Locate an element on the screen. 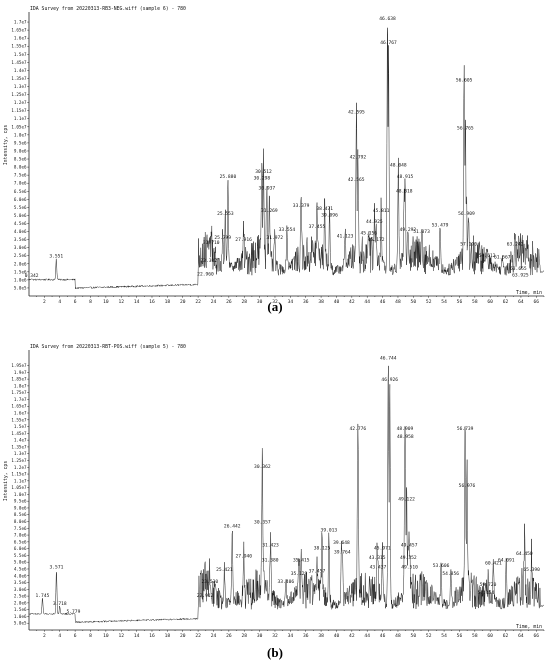 The height and width of the screenshot is (668, 550). peak-label: 45.156 is located at coordinates (368, 233).